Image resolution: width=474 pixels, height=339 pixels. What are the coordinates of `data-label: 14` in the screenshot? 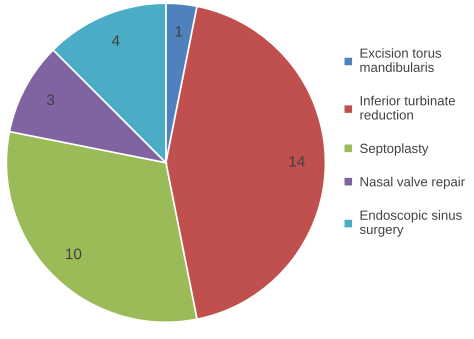 It's located at (297, 161).